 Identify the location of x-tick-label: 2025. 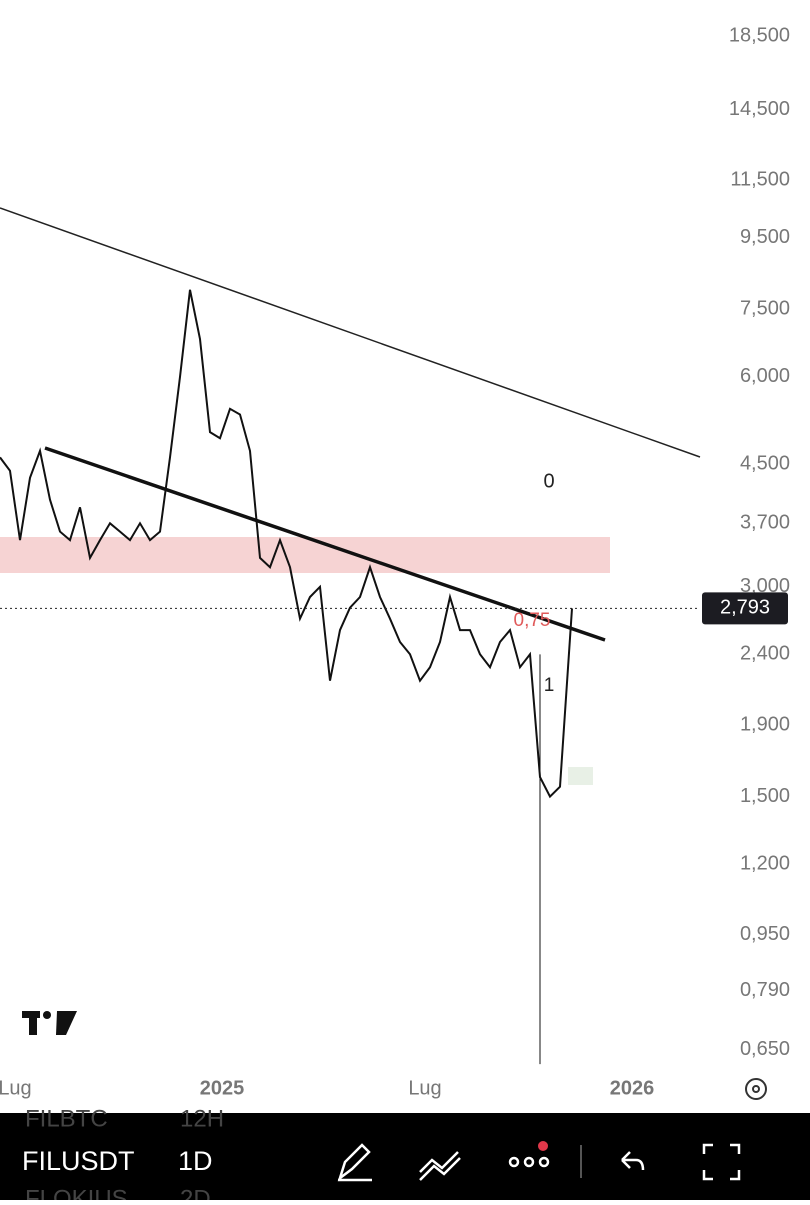
(222, 1088).